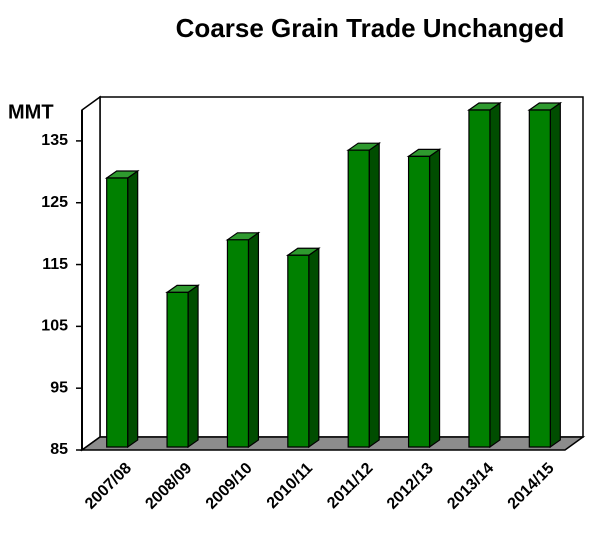 The width and height of the screenshot is (610, 537). Describe the element at coordinates (54, 326) in the screenshot. I see `y-tick-label: 105` at that location.